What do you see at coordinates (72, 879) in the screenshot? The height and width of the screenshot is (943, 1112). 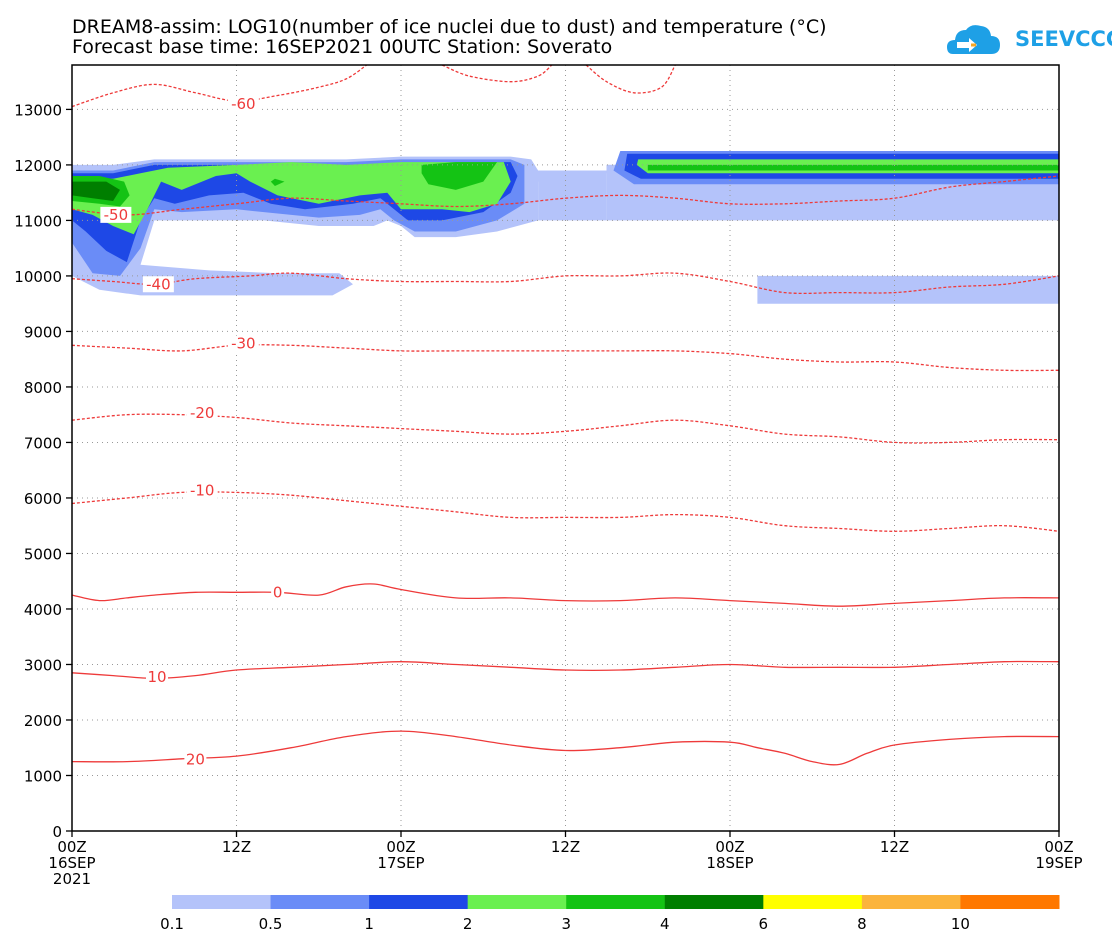 I see `x-tick-label: 2021` at bounding box center [72, 879].